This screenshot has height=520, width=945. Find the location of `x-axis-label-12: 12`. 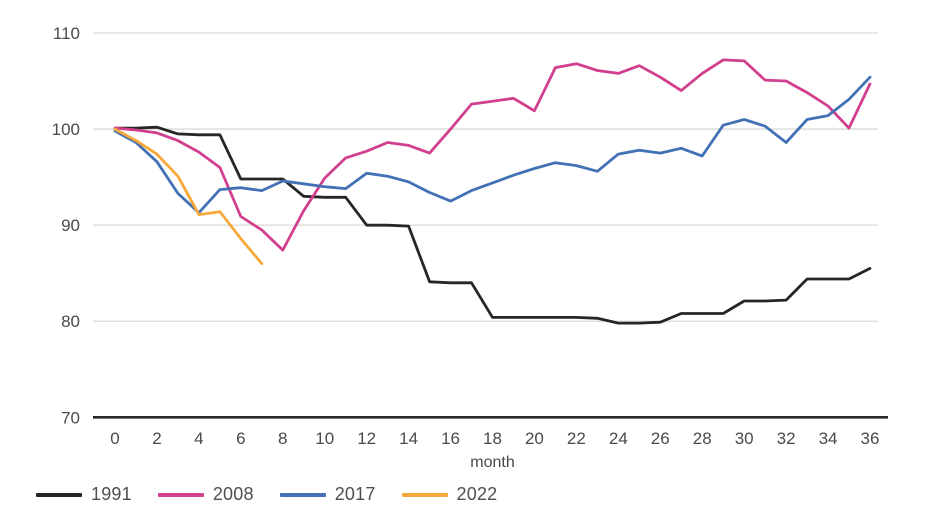

x-axis-label-12: 12 is located at coordinates (366, 438).